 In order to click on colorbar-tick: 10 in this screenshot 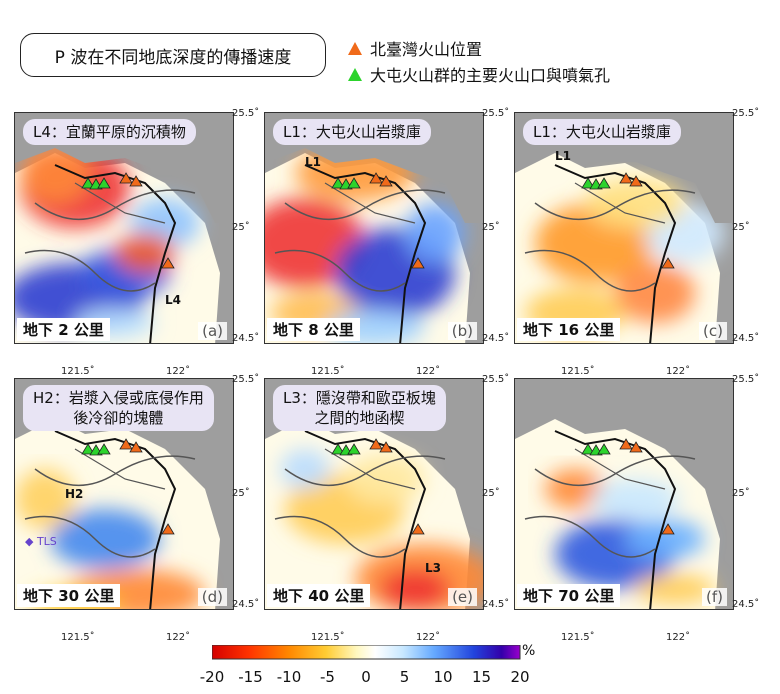, I will do `click(443, 677)`.